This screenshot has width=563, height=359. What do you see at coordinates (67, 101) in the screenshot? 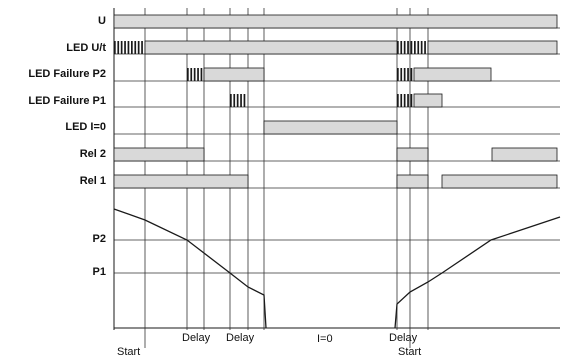
I see `row-label-led-failure-p1: LED Failure P1` at bounding box center [67, 101].